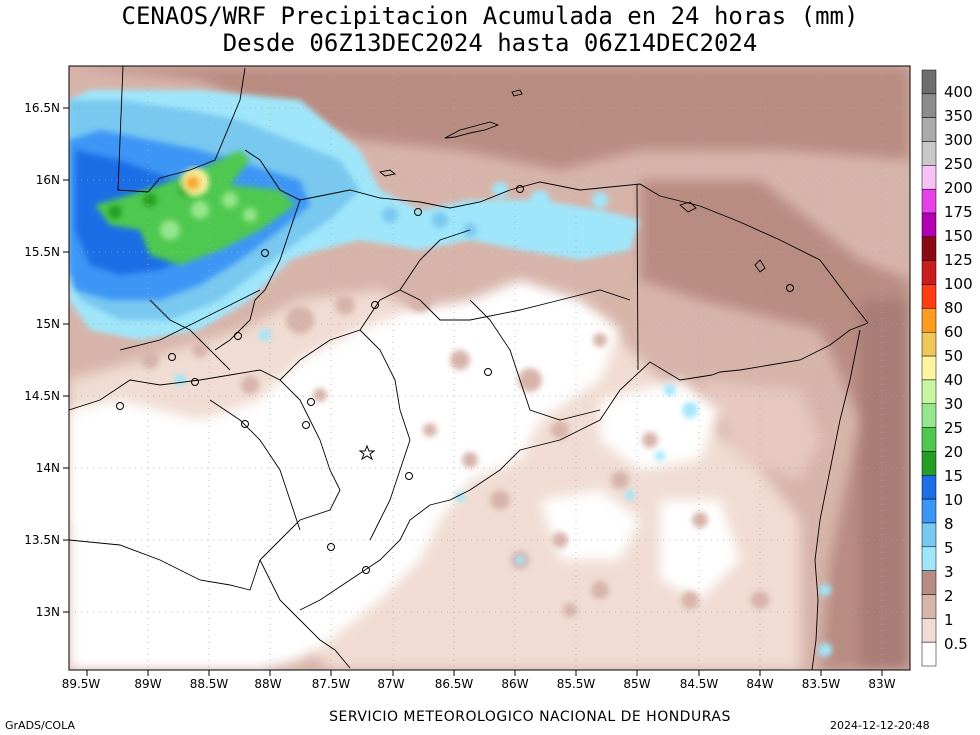  What do you see at coordinates (81, 684) in the screenshot?
I see `lon-label: 89.5W` at bounding box center [81, 684].